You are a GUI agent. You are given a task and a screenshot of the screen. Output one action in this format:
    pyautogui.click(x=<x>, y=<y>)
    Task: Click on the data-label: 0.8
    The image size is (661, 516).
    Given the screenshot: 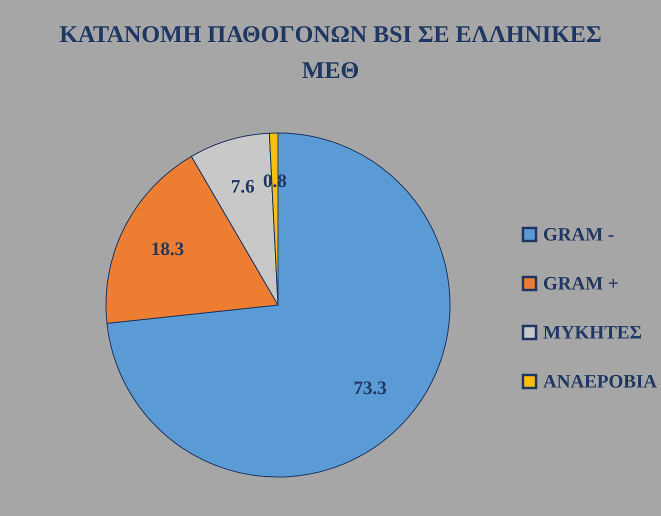 What is the action you would take?
    pyautogui.click(x=275, y=181)
    